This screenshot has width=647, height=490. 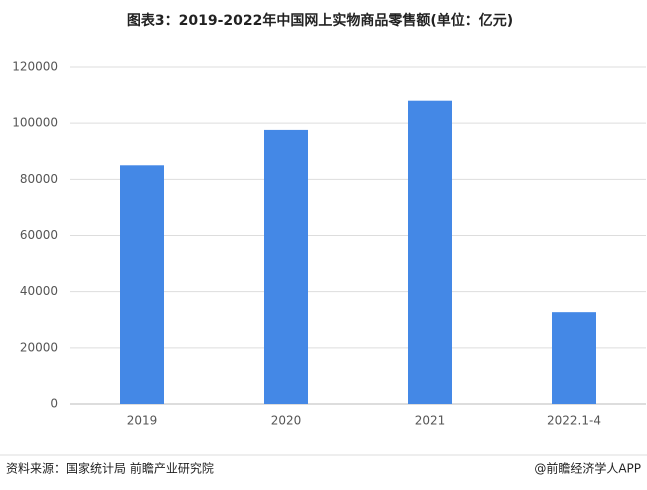 I want to click on chart-title: 图表3：2019-2022年中国网上实物商品零售额(单位：亿元), so click(x=320, y=20).